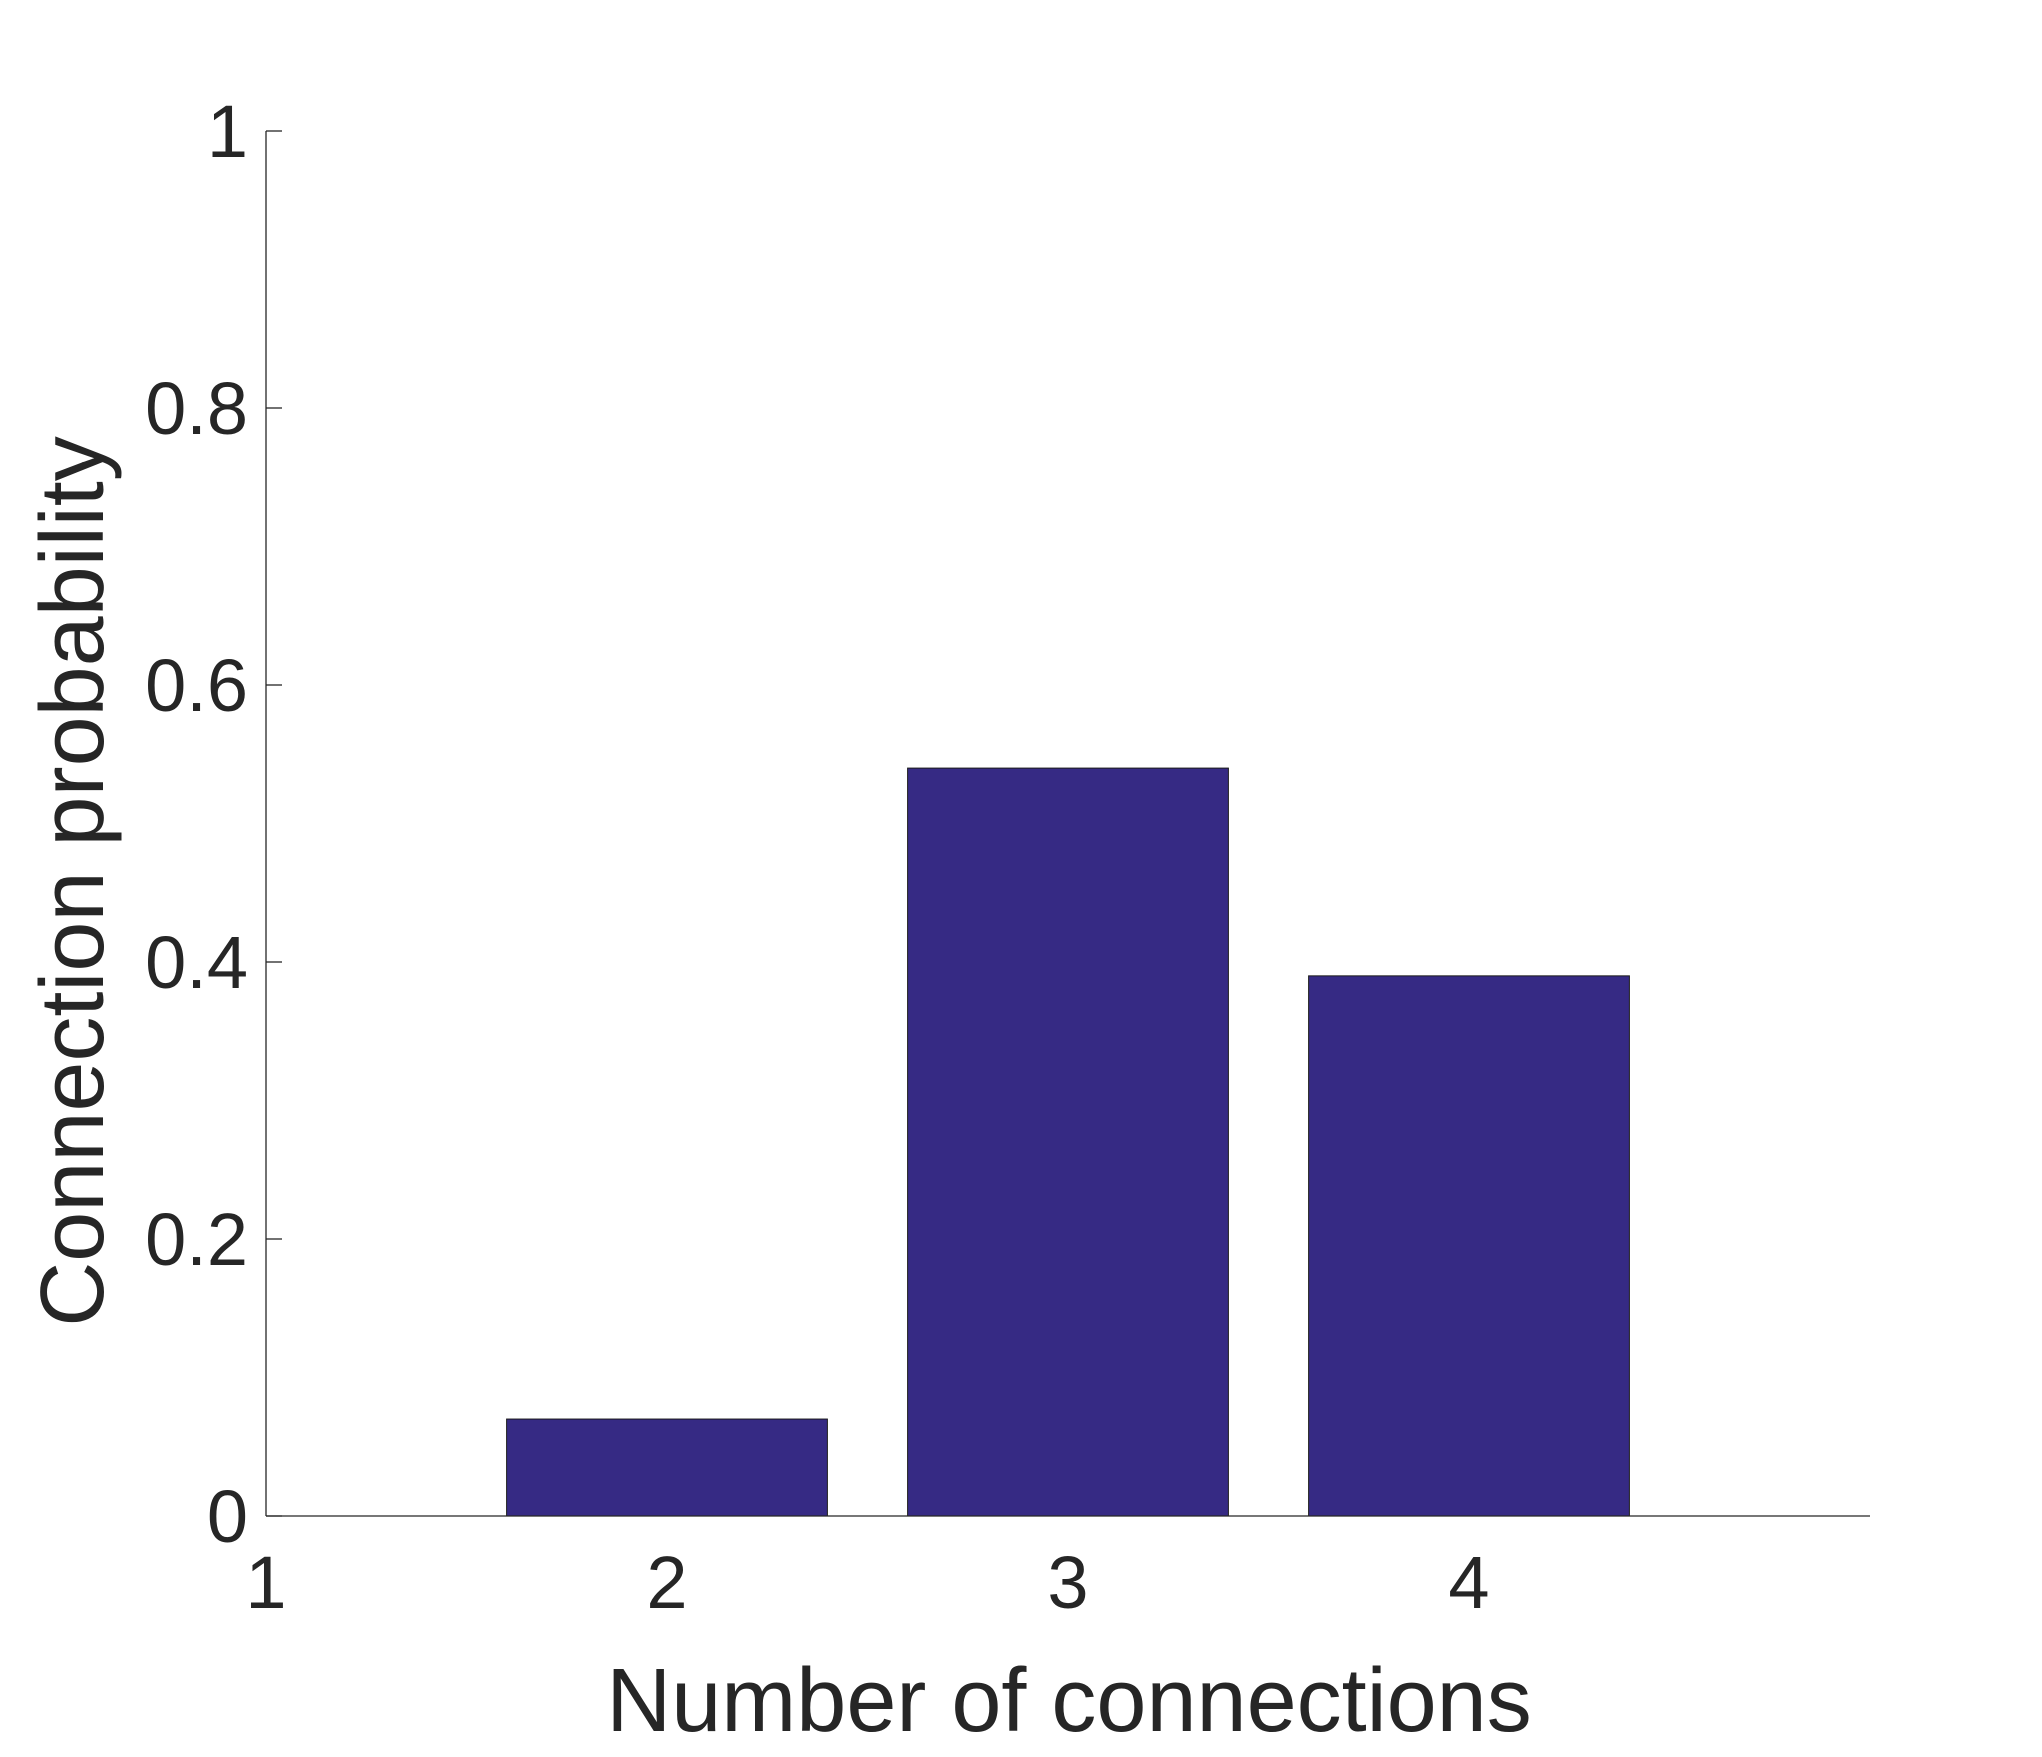  Describe the element at coordinates (196, 962) in the screenshot. I see `y-tick-label: 0.4` at that location.